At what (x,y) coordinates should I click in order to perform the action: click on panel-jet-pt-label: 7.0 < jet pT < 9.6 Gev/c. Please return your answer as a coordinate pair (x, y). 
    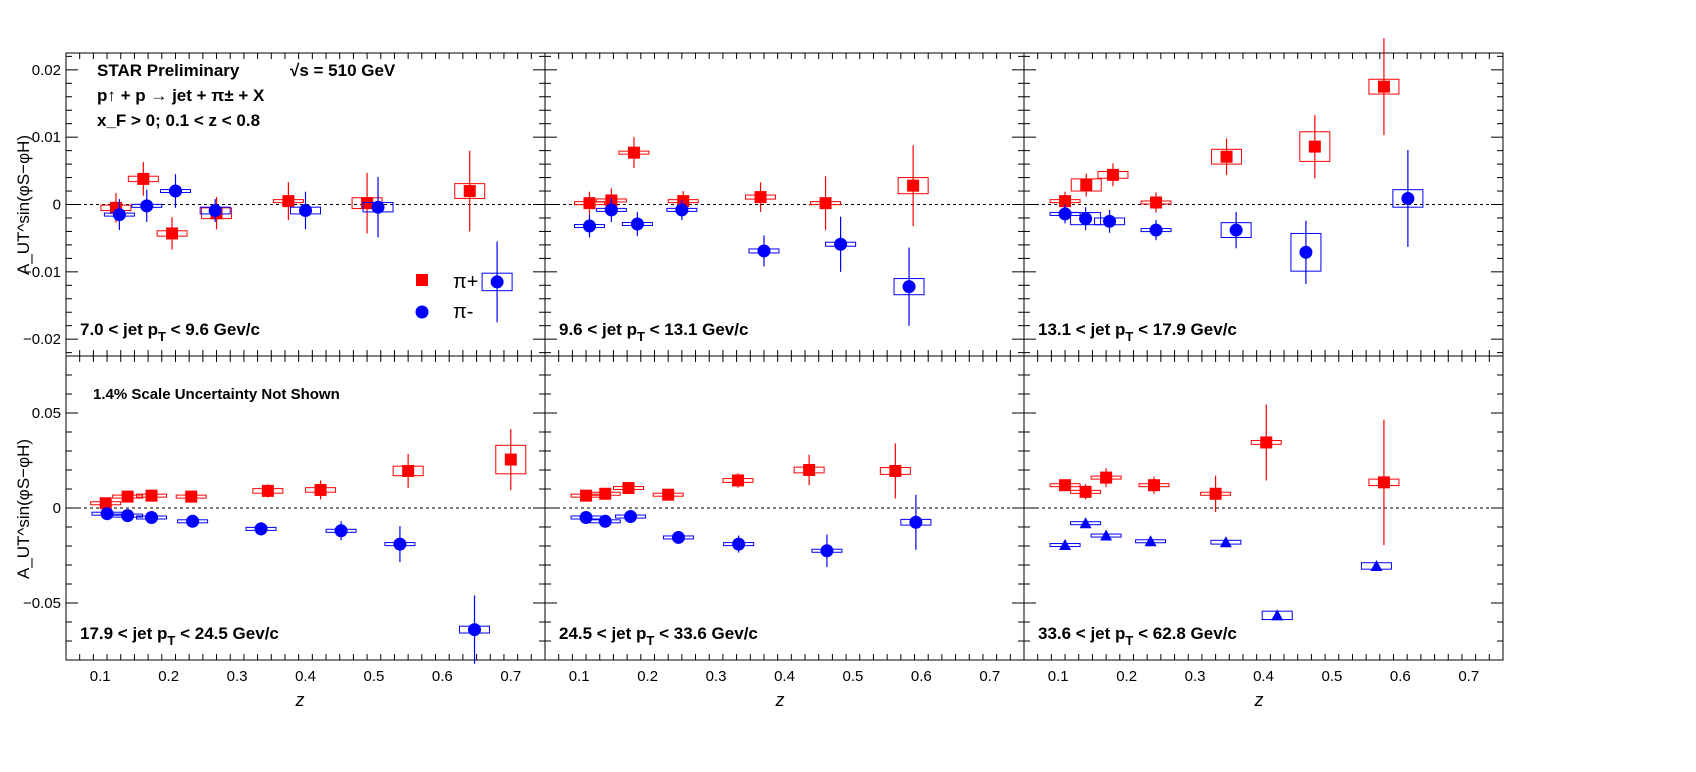
    Looking at the image, I should click on (170, 332).